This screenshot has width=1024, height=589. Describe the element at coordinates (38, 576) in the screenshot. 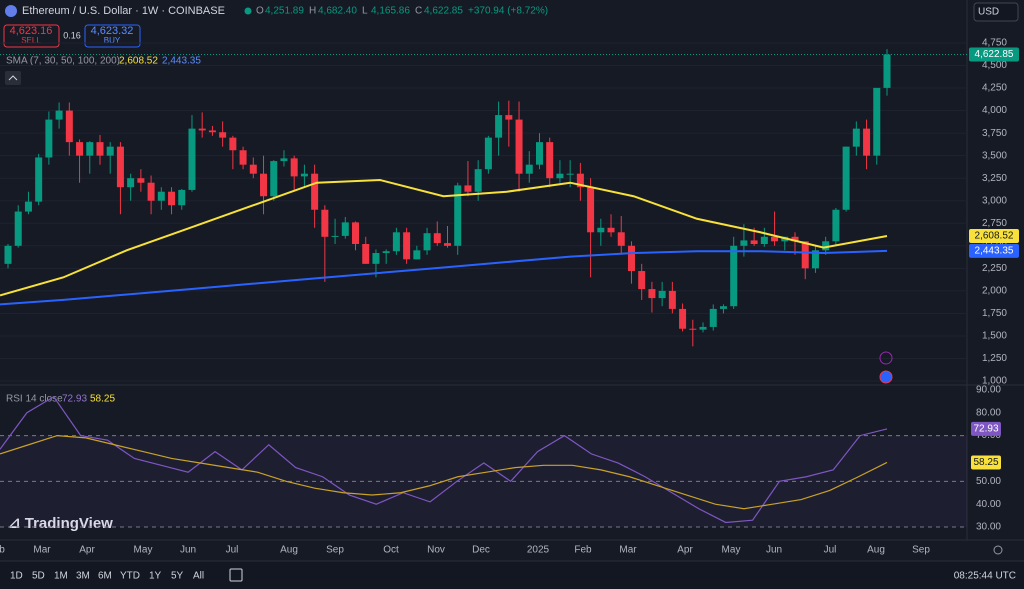

I see `range-button: 5D` at that location.